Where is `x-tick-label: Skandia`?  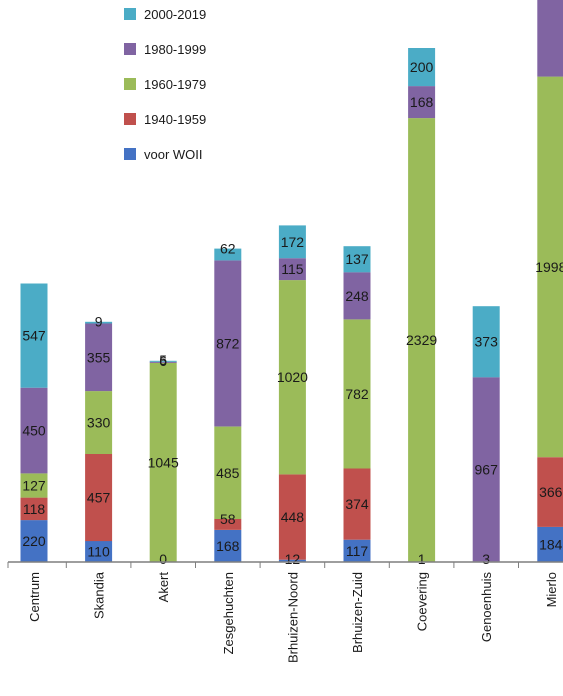
x-tick-label: Skandia is located at coordinates (99, 595).